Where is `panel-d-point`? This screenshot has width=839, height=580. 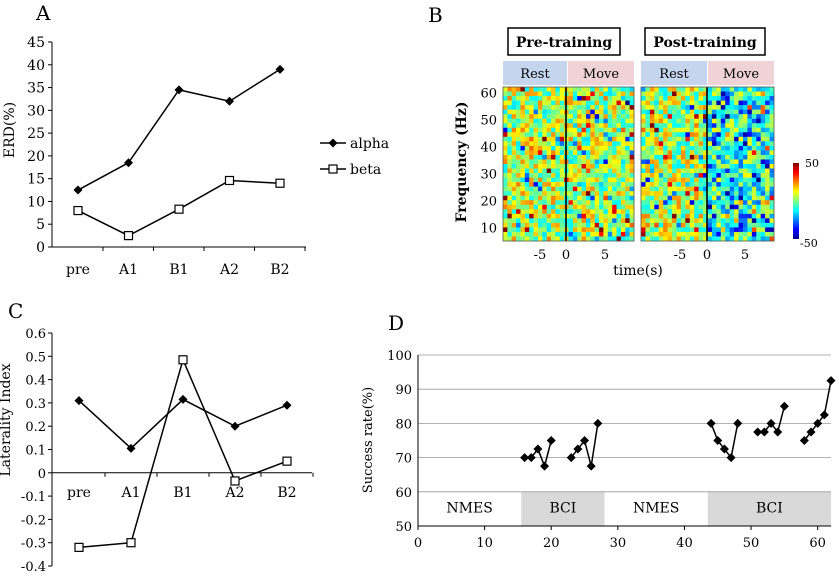 panel-d-point is located at coordinates (758, 432).